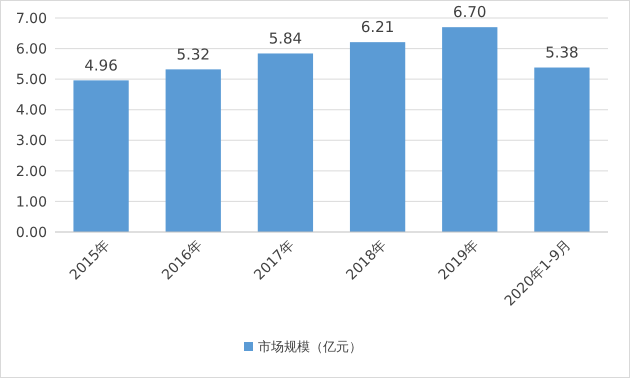 This screenshot has height=378, width=630. Describe the element at coordinates (310, 347) in the screenshot. I see `legend-label: 市场规模（亿元）` at that location.